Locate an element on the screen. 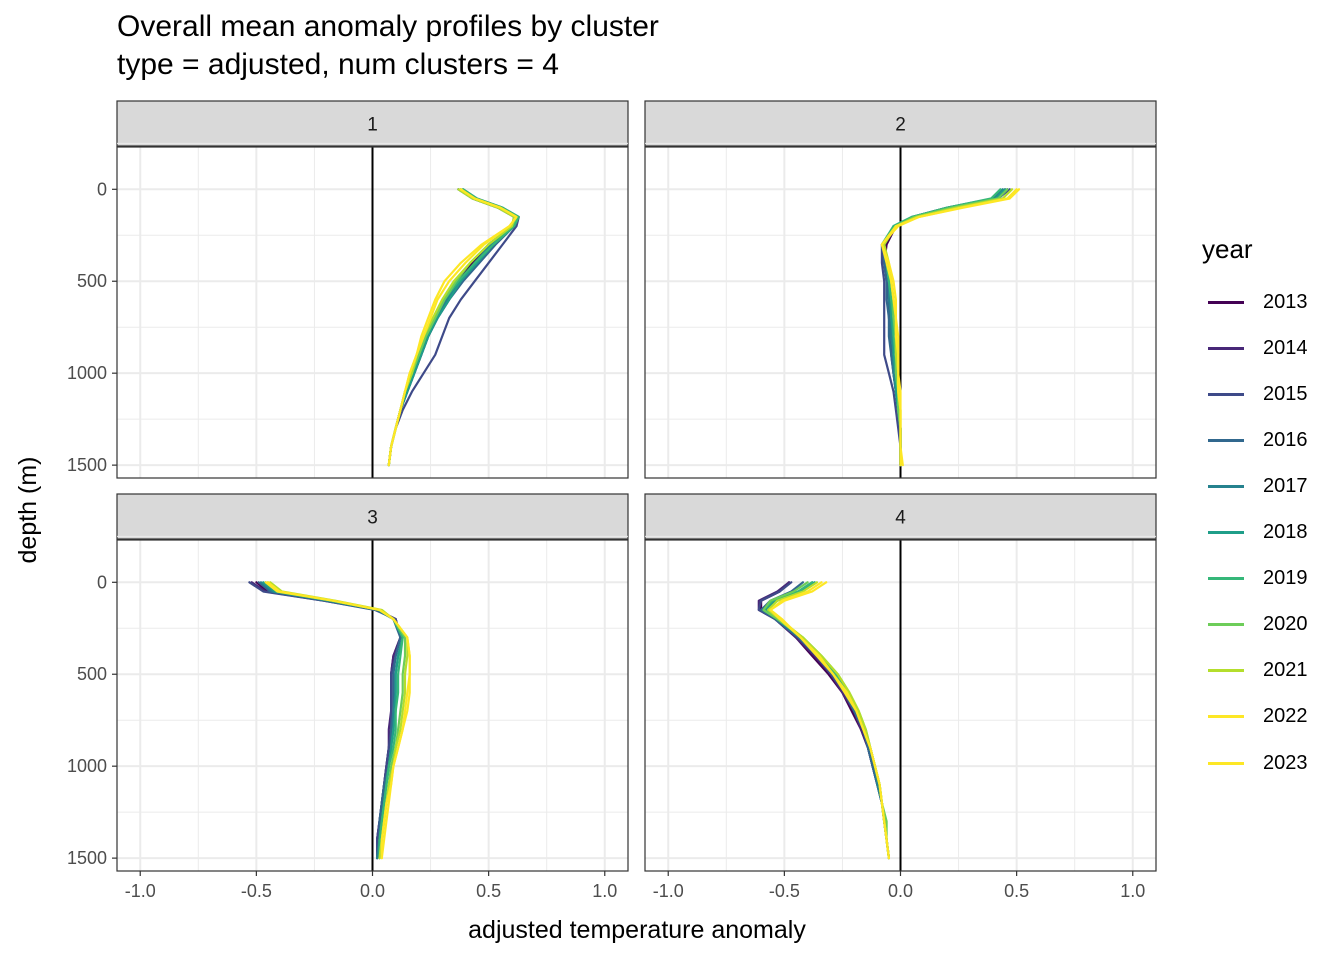 The width and height of the screenshot is (1344, 960). legend-label: 2019 is located at coordinates (1285, 578).